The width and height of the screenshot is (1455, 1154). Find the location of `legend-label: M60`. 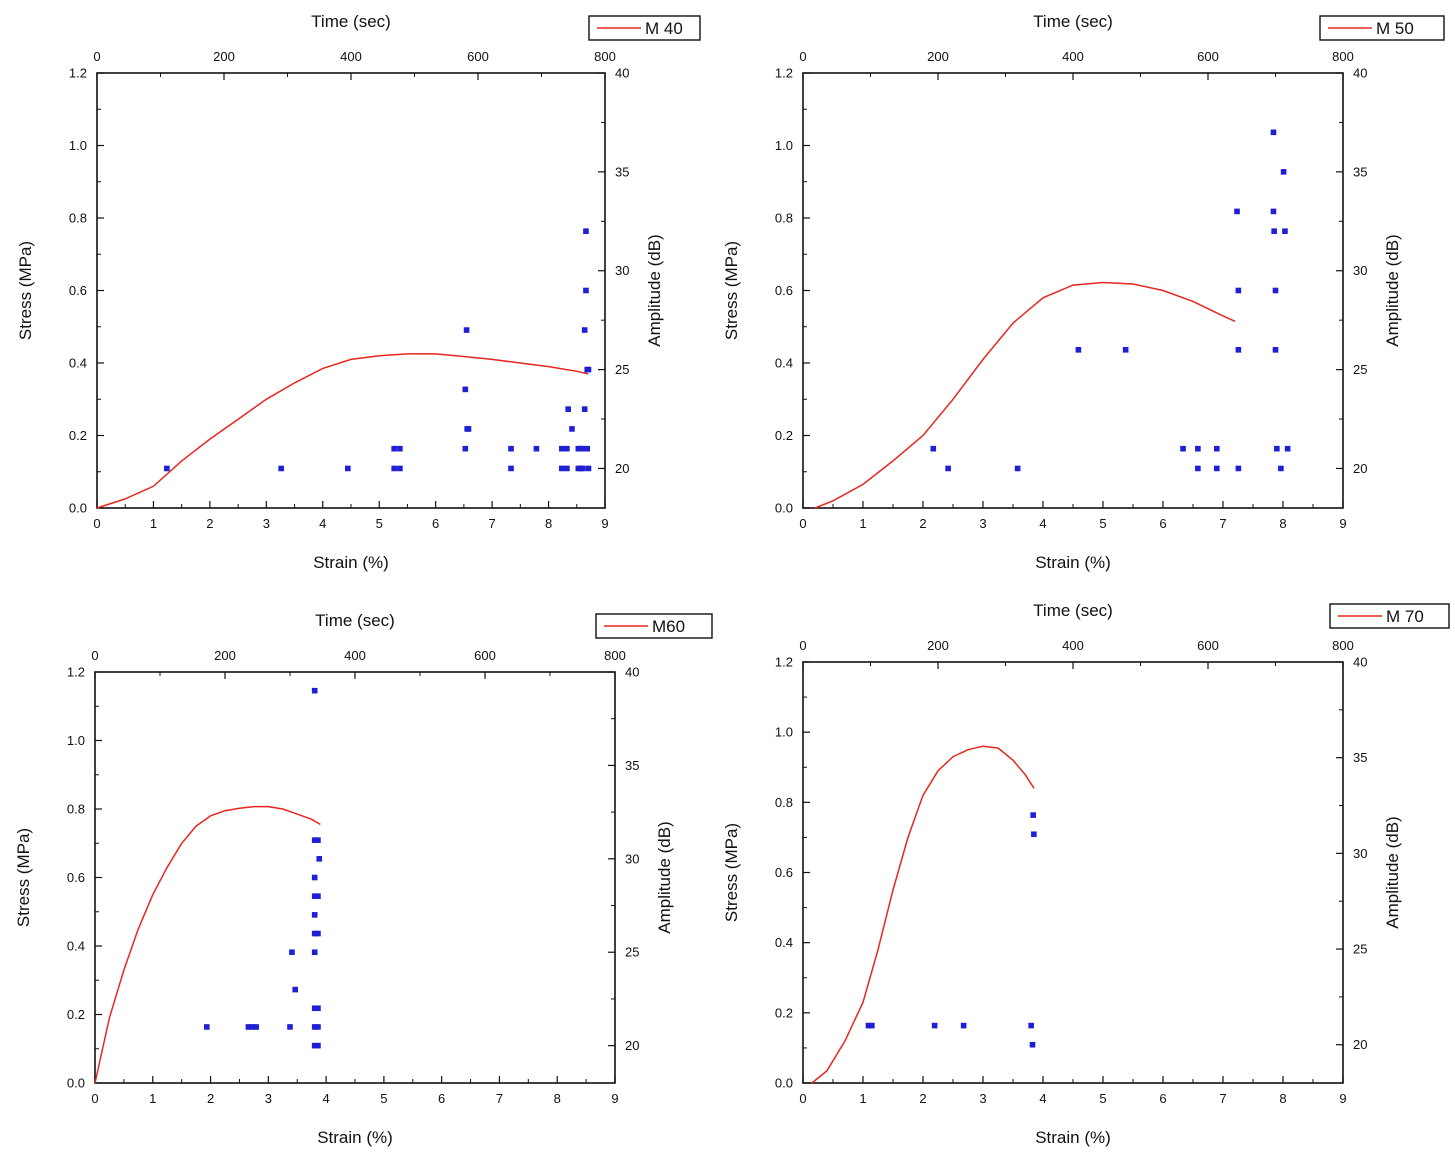

legend-label: M60 is located at coordinates (668, 626).